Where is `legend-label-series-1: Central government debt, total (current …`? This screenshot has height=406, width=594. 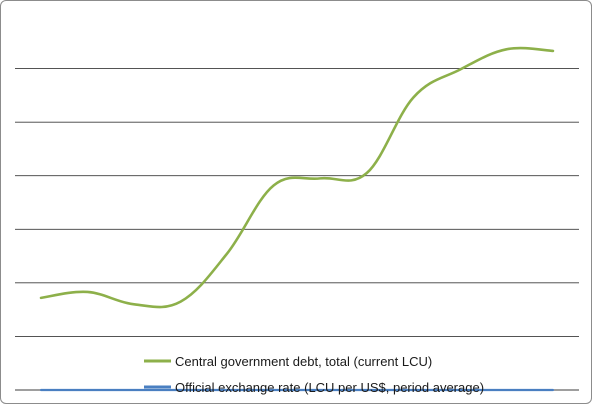
legend-label-series-1: Central government debt, total (current … is located at coordinates (303, 361).